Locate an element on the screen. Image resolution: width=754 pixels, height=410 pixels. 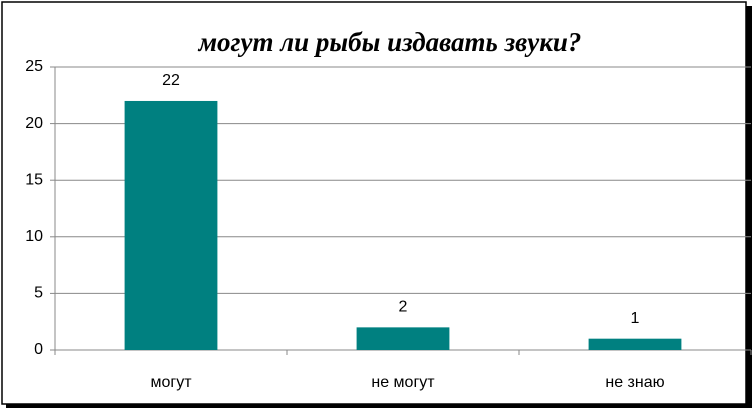
data-label: 2 is located at coordinates (403, 307).